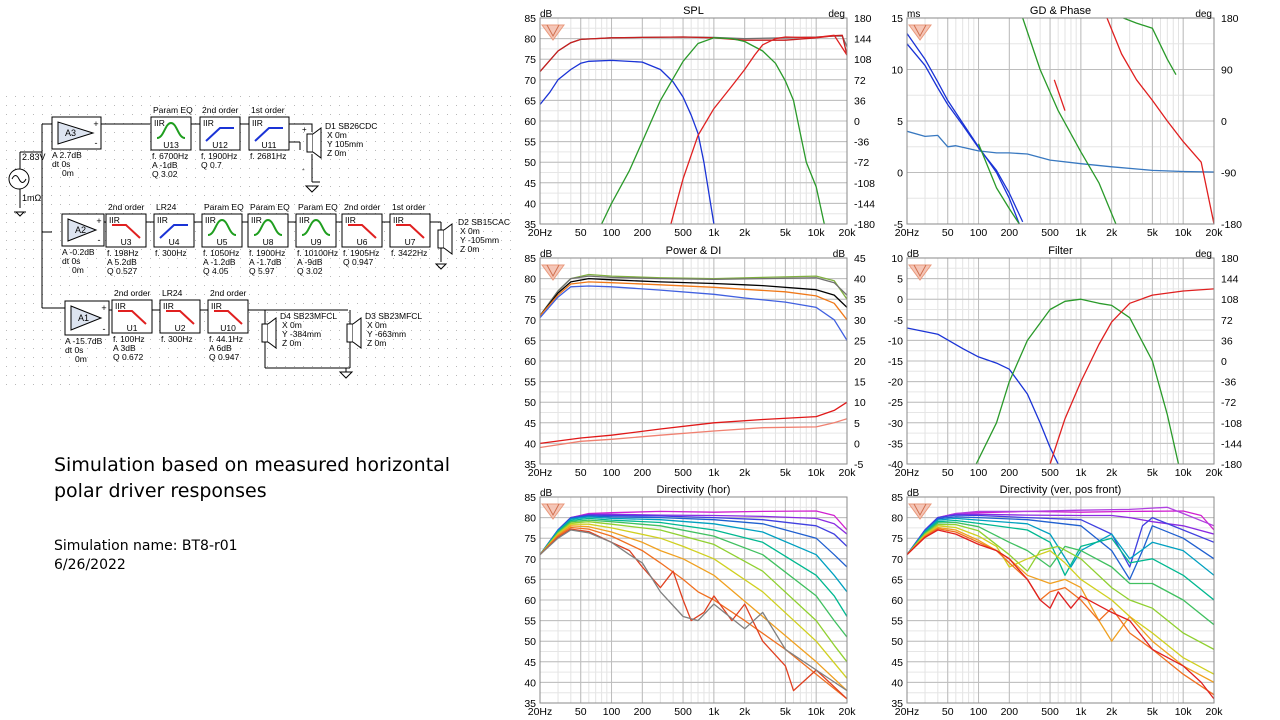  Describe the element at coordinates (159, 123) in the screenshot. I see `block-tag: IIR` at that location.